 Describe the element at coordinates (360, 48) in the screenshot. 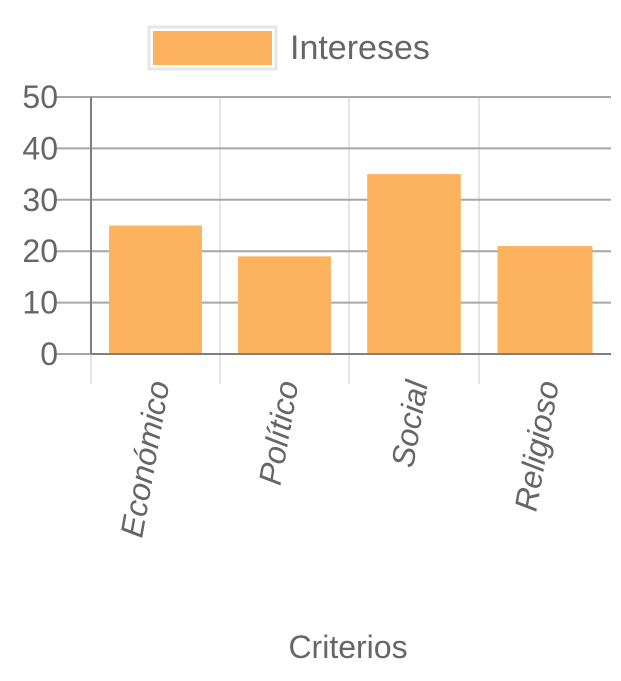

I see `legend-label: Intereses` at that location.